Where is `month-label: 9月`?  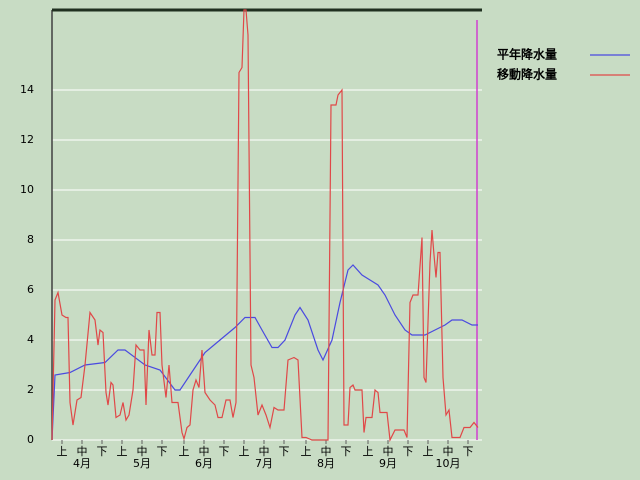
month-label: 9月 is located at coordinates (388, 463).